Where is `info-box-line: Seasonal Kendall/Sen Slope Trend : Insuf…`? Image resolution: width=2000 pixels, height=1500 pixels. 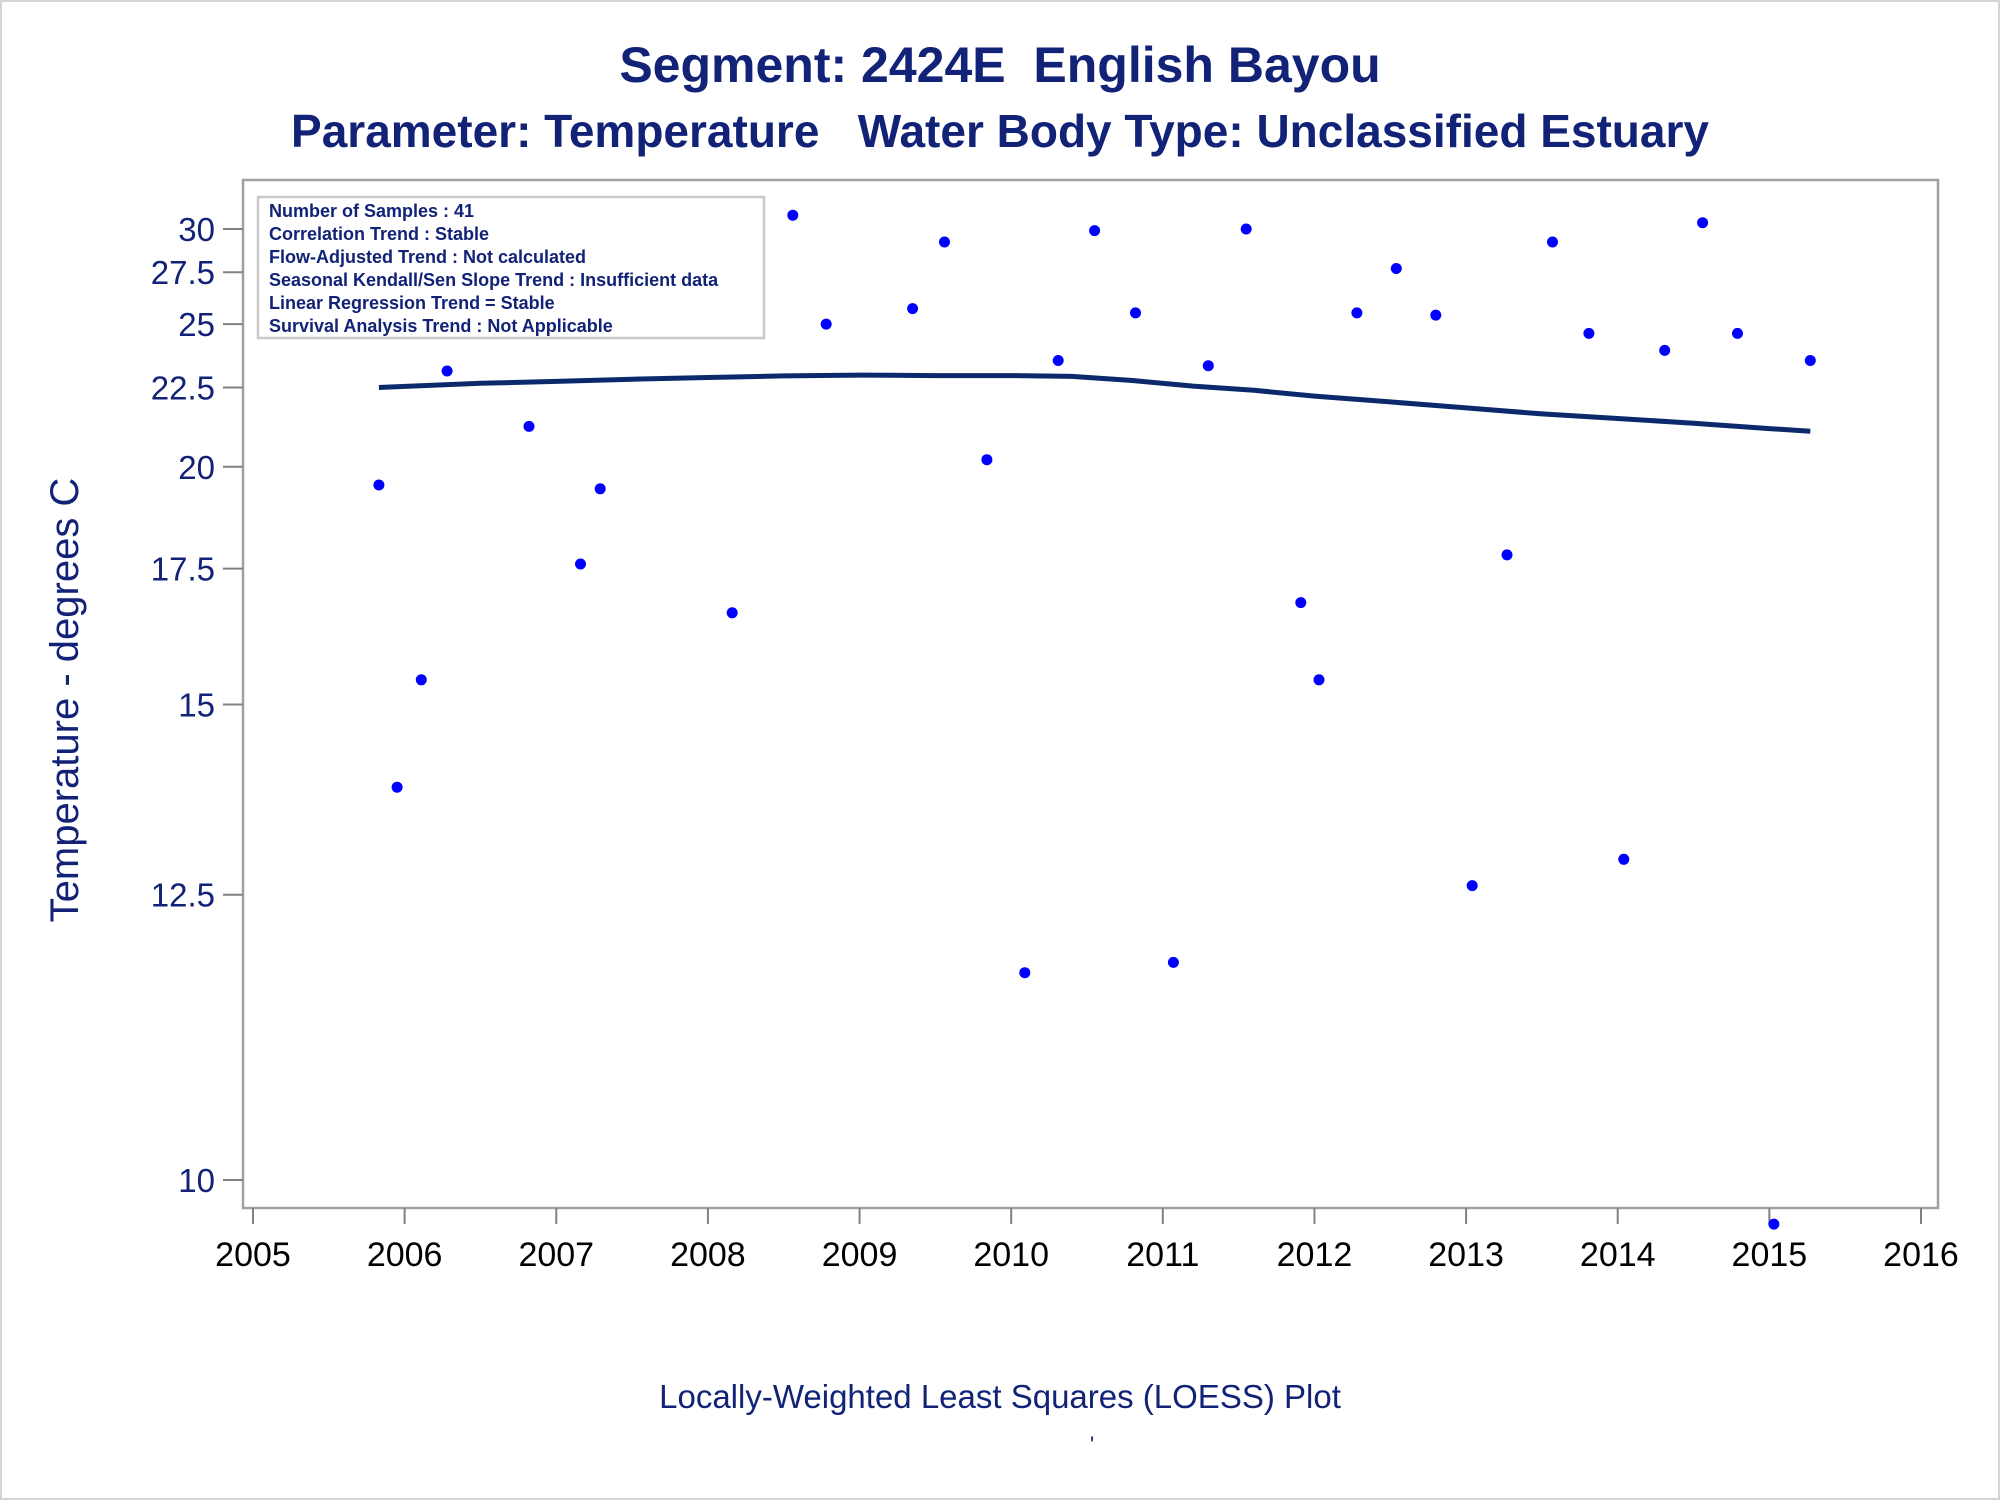 info-box-line: Seasonal Kendall/Sen Slope Trend : Insuf… is located at coordinates (494, 280).